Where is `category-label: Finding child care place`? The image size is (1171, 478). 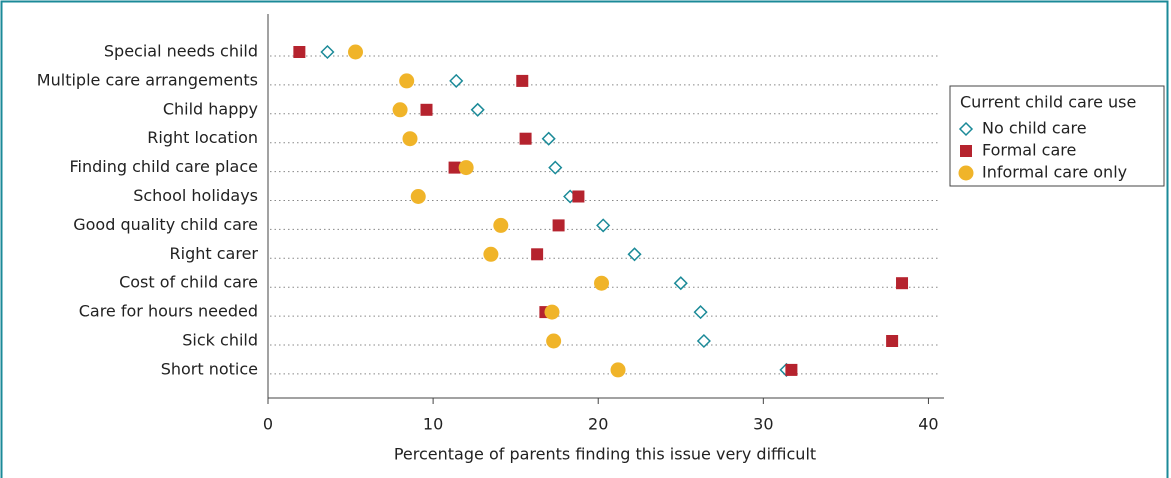 category-label: Finding child care place is located at coordinates (164, 166).